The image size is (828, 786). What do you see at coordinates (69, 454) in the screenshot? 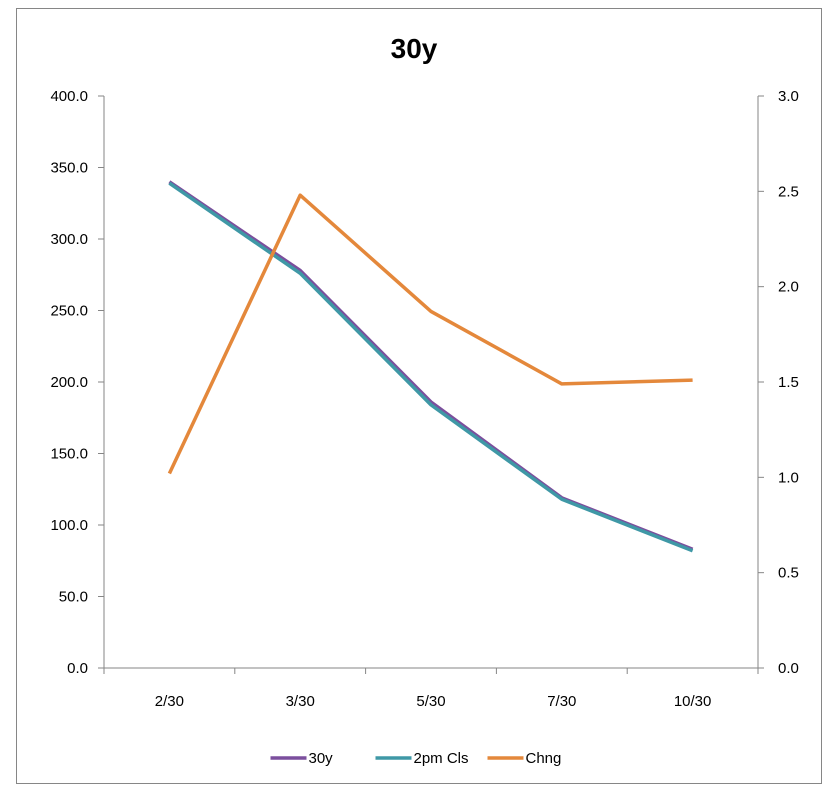
I see `left-tick-label: 150.0` at bounding box center [69, 454].